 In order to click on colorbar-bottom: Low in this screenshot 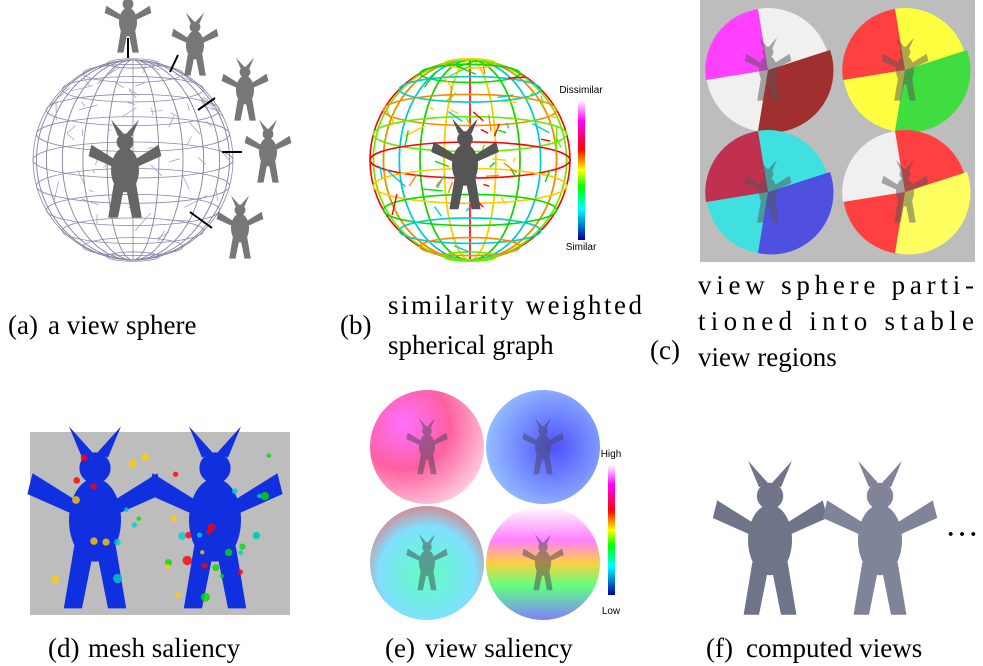, I will do `click(611, 611)`.